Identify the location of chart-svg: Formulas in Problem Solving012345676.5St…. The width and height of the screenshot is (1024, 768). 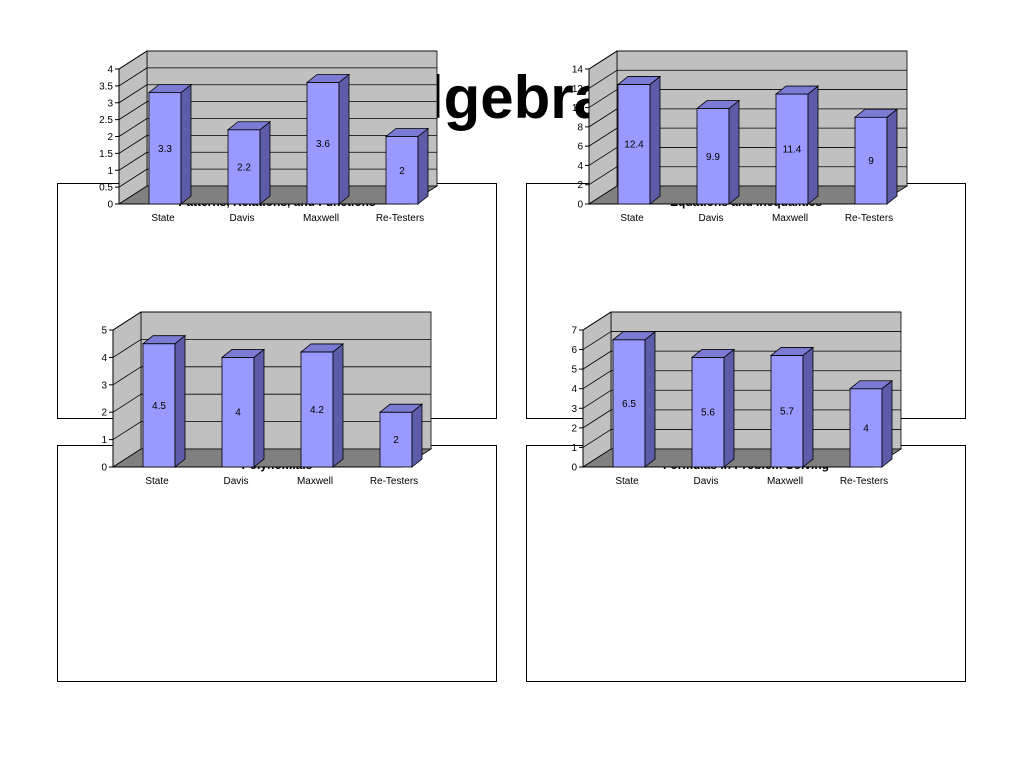
(737, 399).